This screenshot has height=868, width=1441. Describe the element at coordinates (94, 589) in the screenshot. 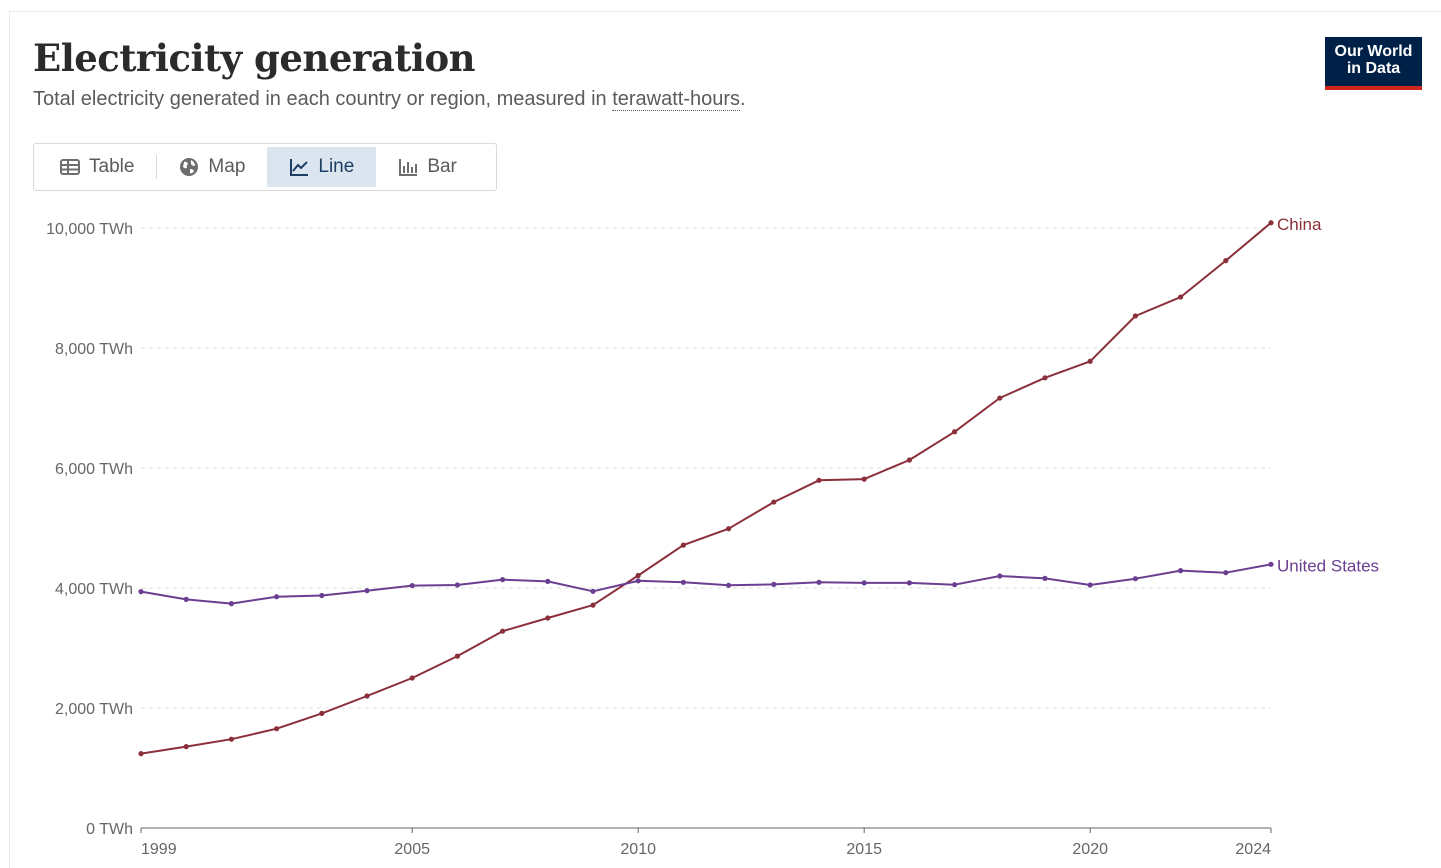

I see `y-tick-label: 4,000 TWh` at that location.